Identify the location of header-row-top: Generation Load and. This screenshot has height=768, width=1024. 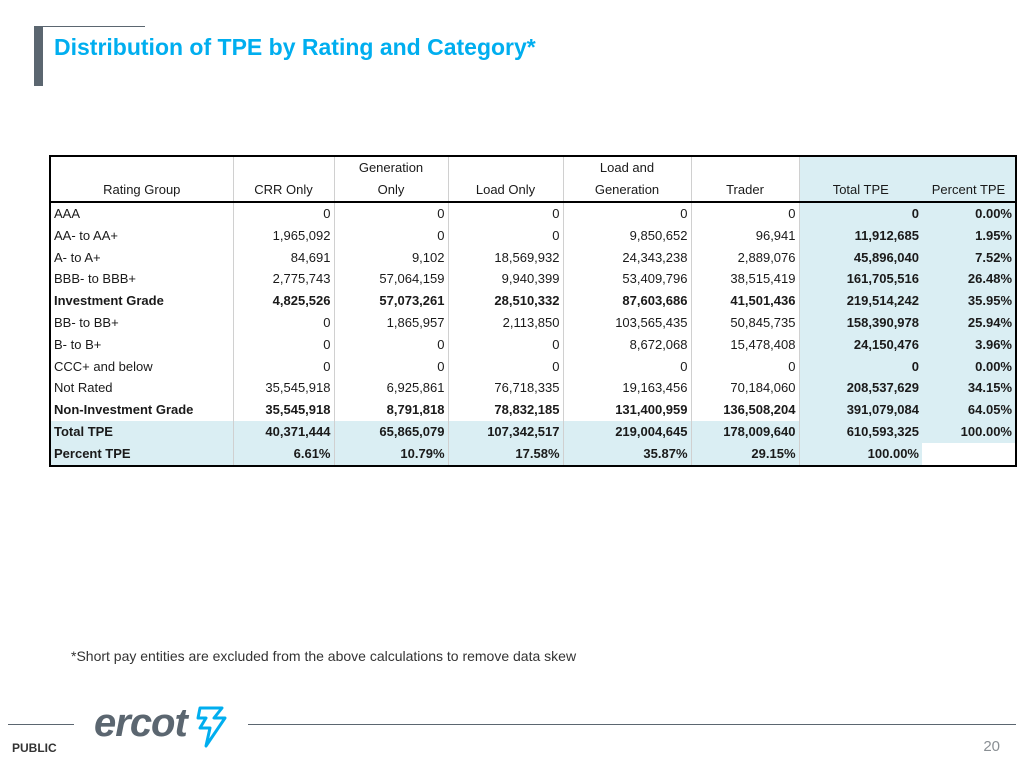
(533, 167).